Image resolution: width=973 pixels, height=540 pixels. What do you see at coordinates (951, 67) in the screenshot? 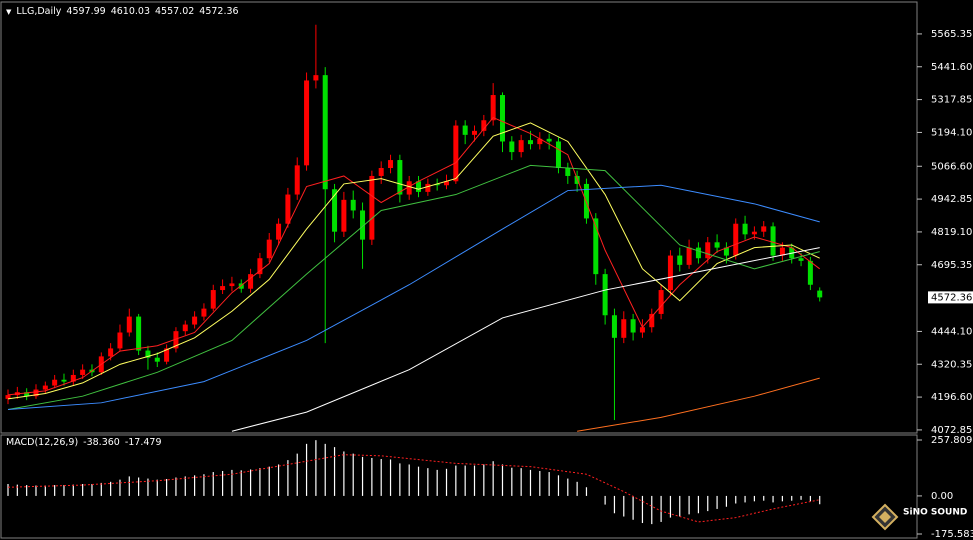
I see `y-tick-label: 5441.60` at bounding box center [951, 67].